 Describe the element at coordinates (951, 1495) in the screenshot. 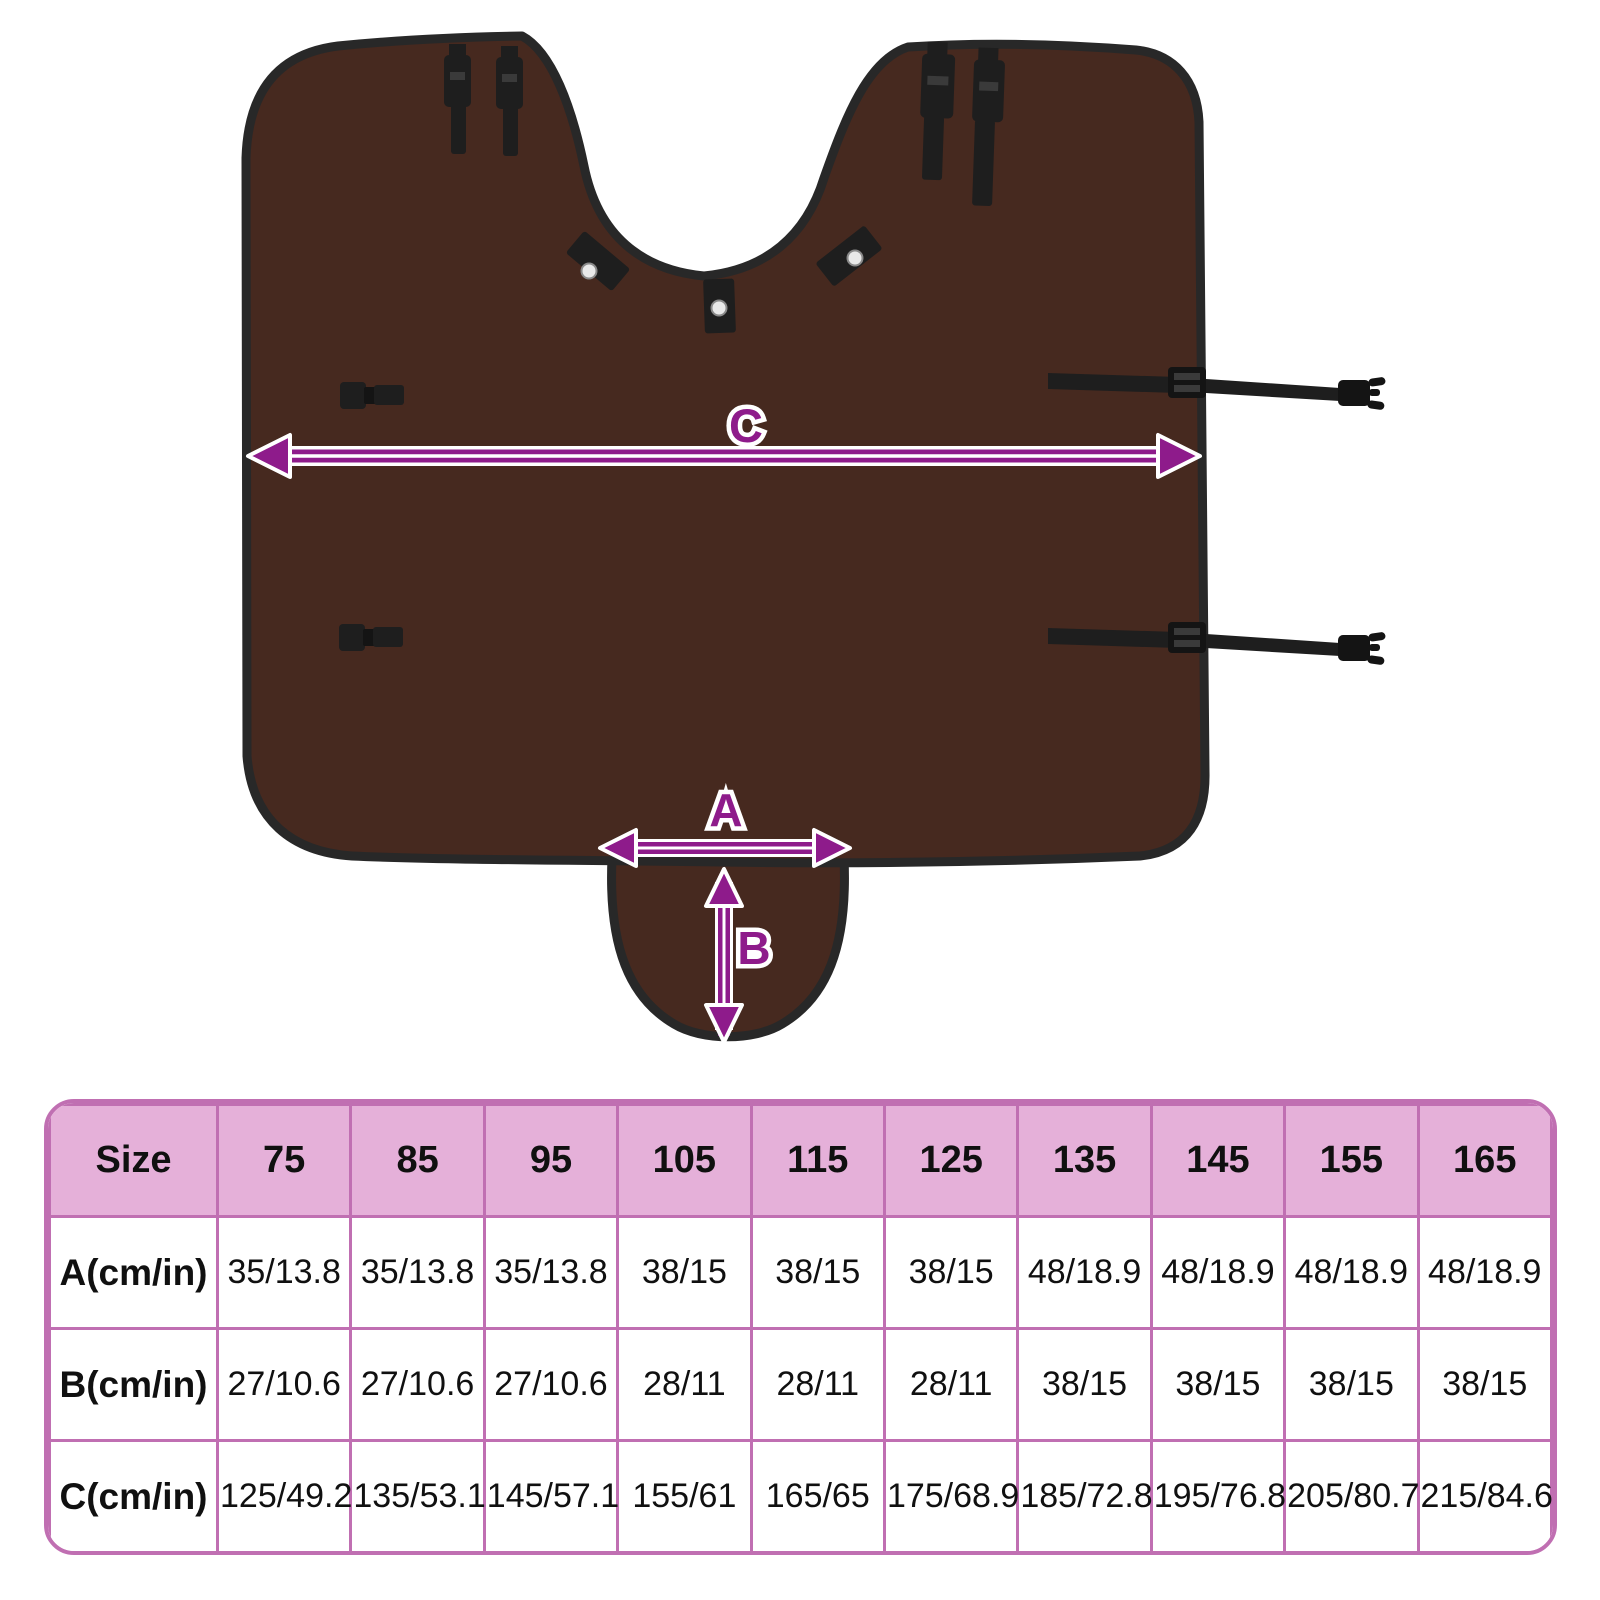

I see `size-table-value-cell: 175/68.9` at that location.